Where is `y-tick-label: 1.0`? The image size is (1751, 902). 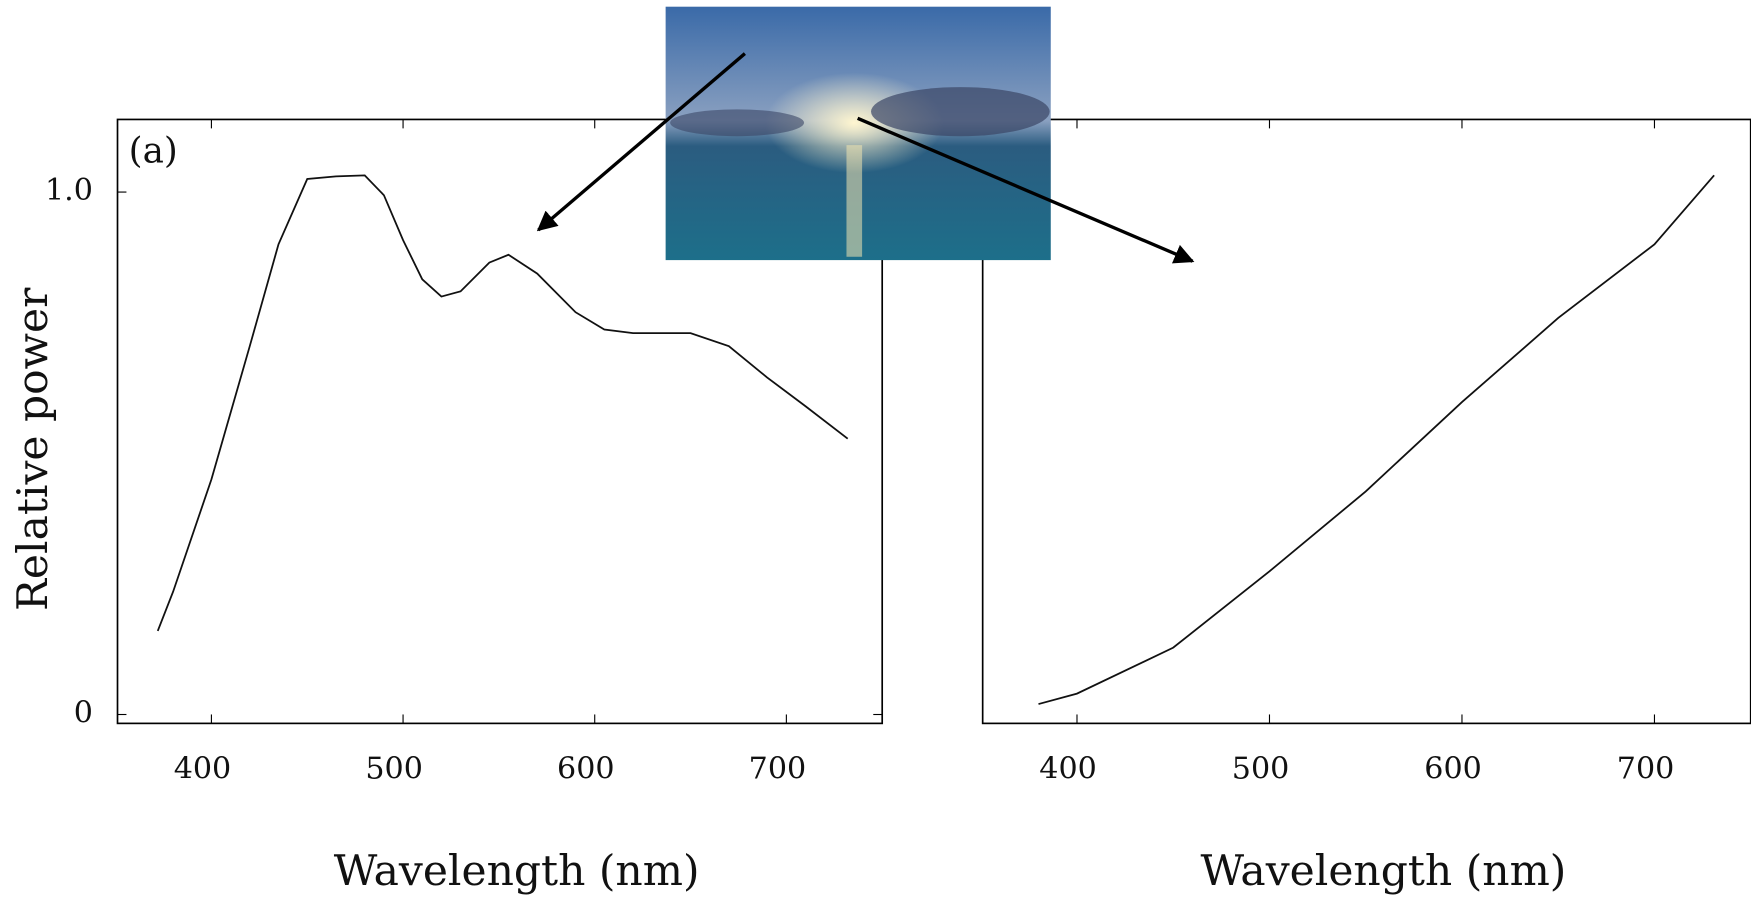 y-tick-label: 1.0 is located at coordinates (69, 190).